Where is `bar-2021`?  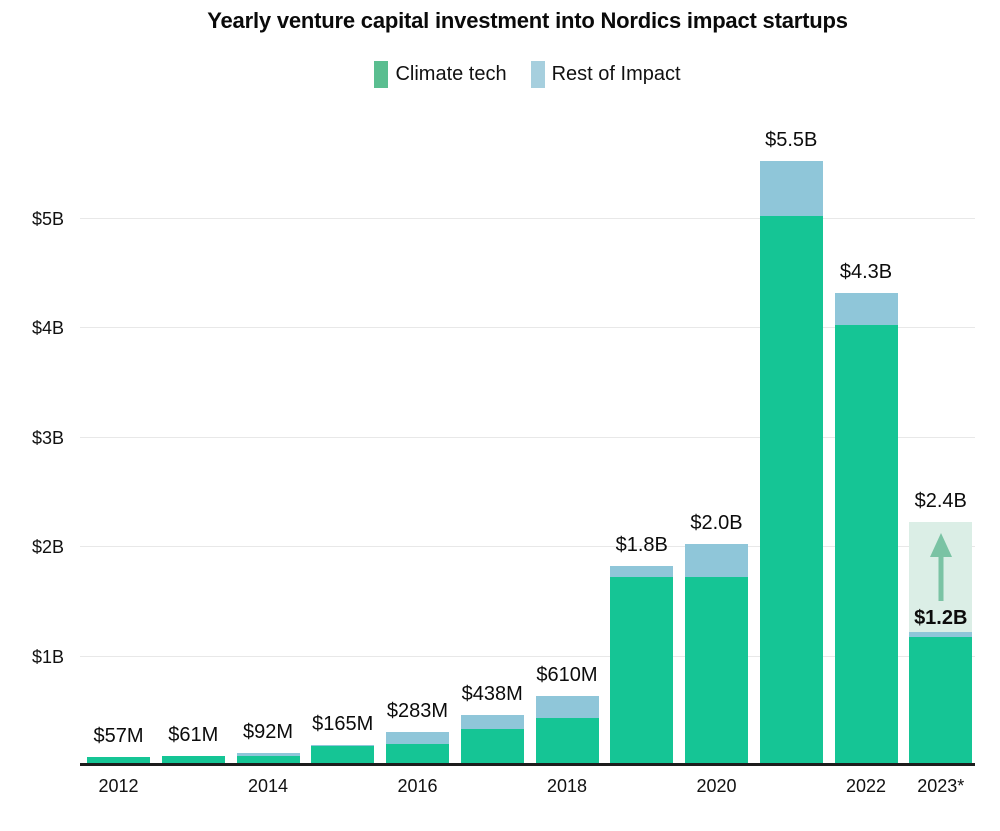 bar-2021 is located at coordinates (791, 462).